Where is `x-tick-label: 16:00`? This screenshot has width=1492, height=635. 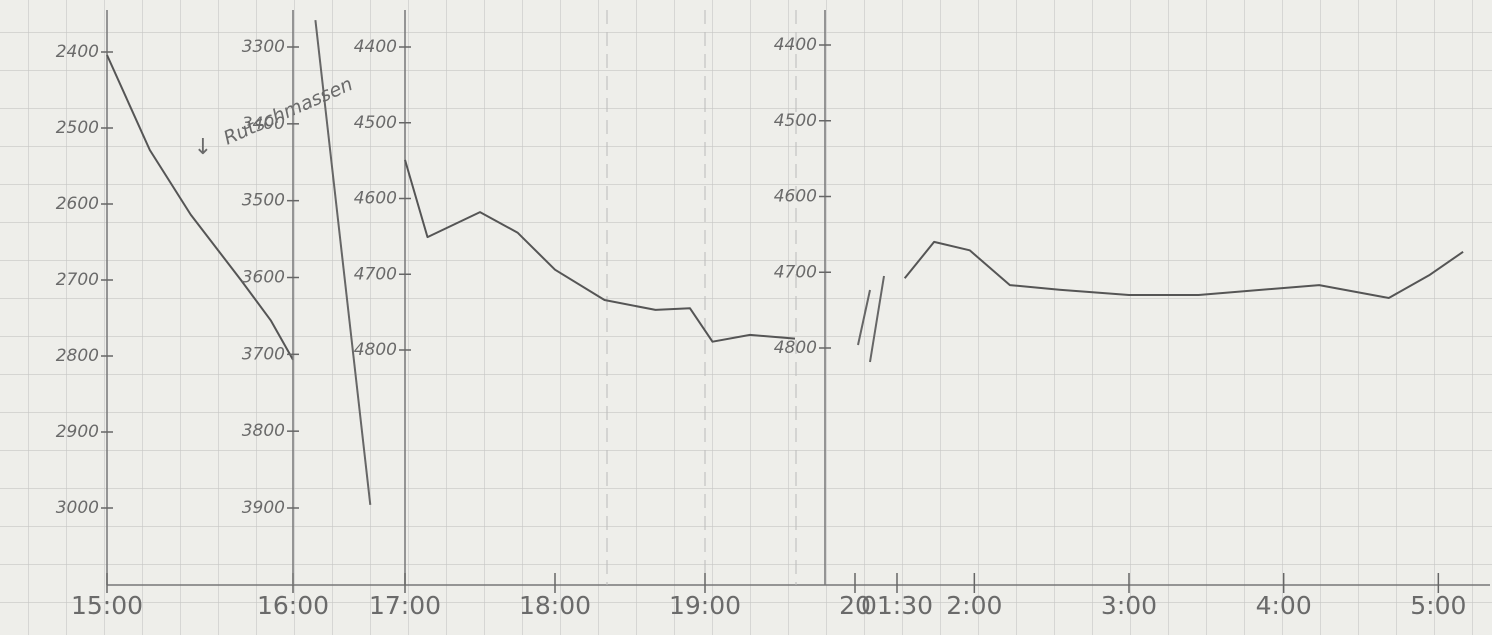 x-tick-label: 16:00 is located at coordinates (293, 605).